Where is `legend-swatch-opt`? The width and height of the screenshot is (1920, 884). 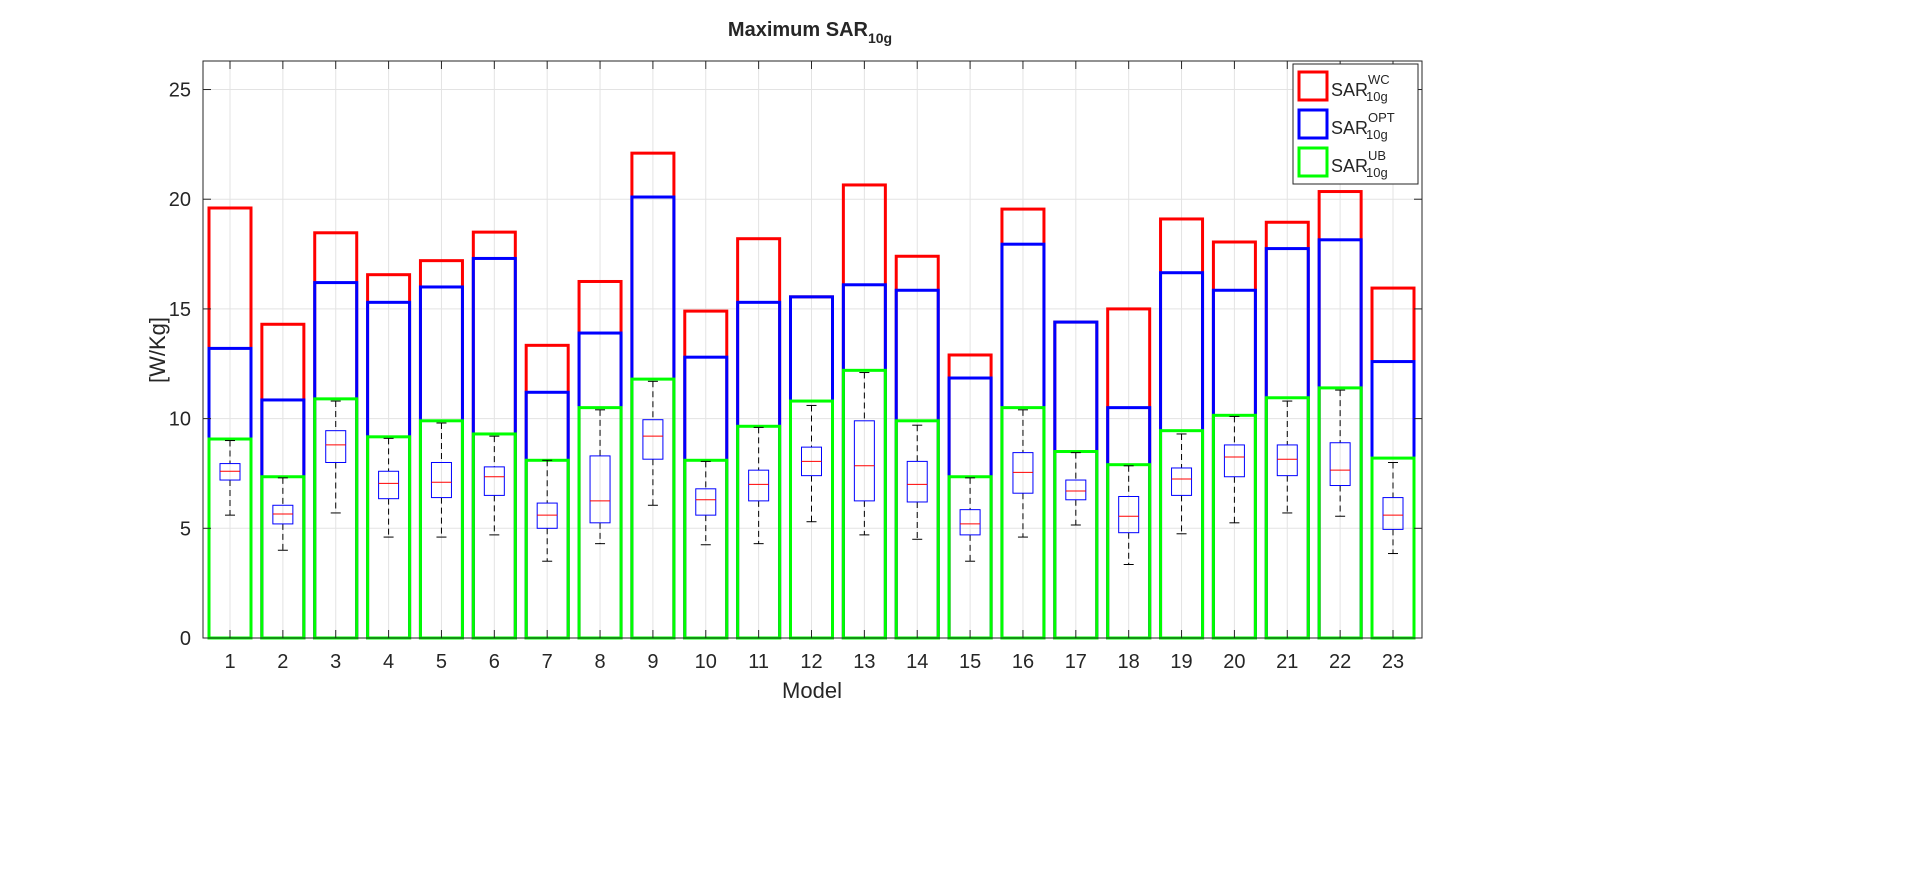
legend-swatch-opt is located at coordinates (1313, 124).